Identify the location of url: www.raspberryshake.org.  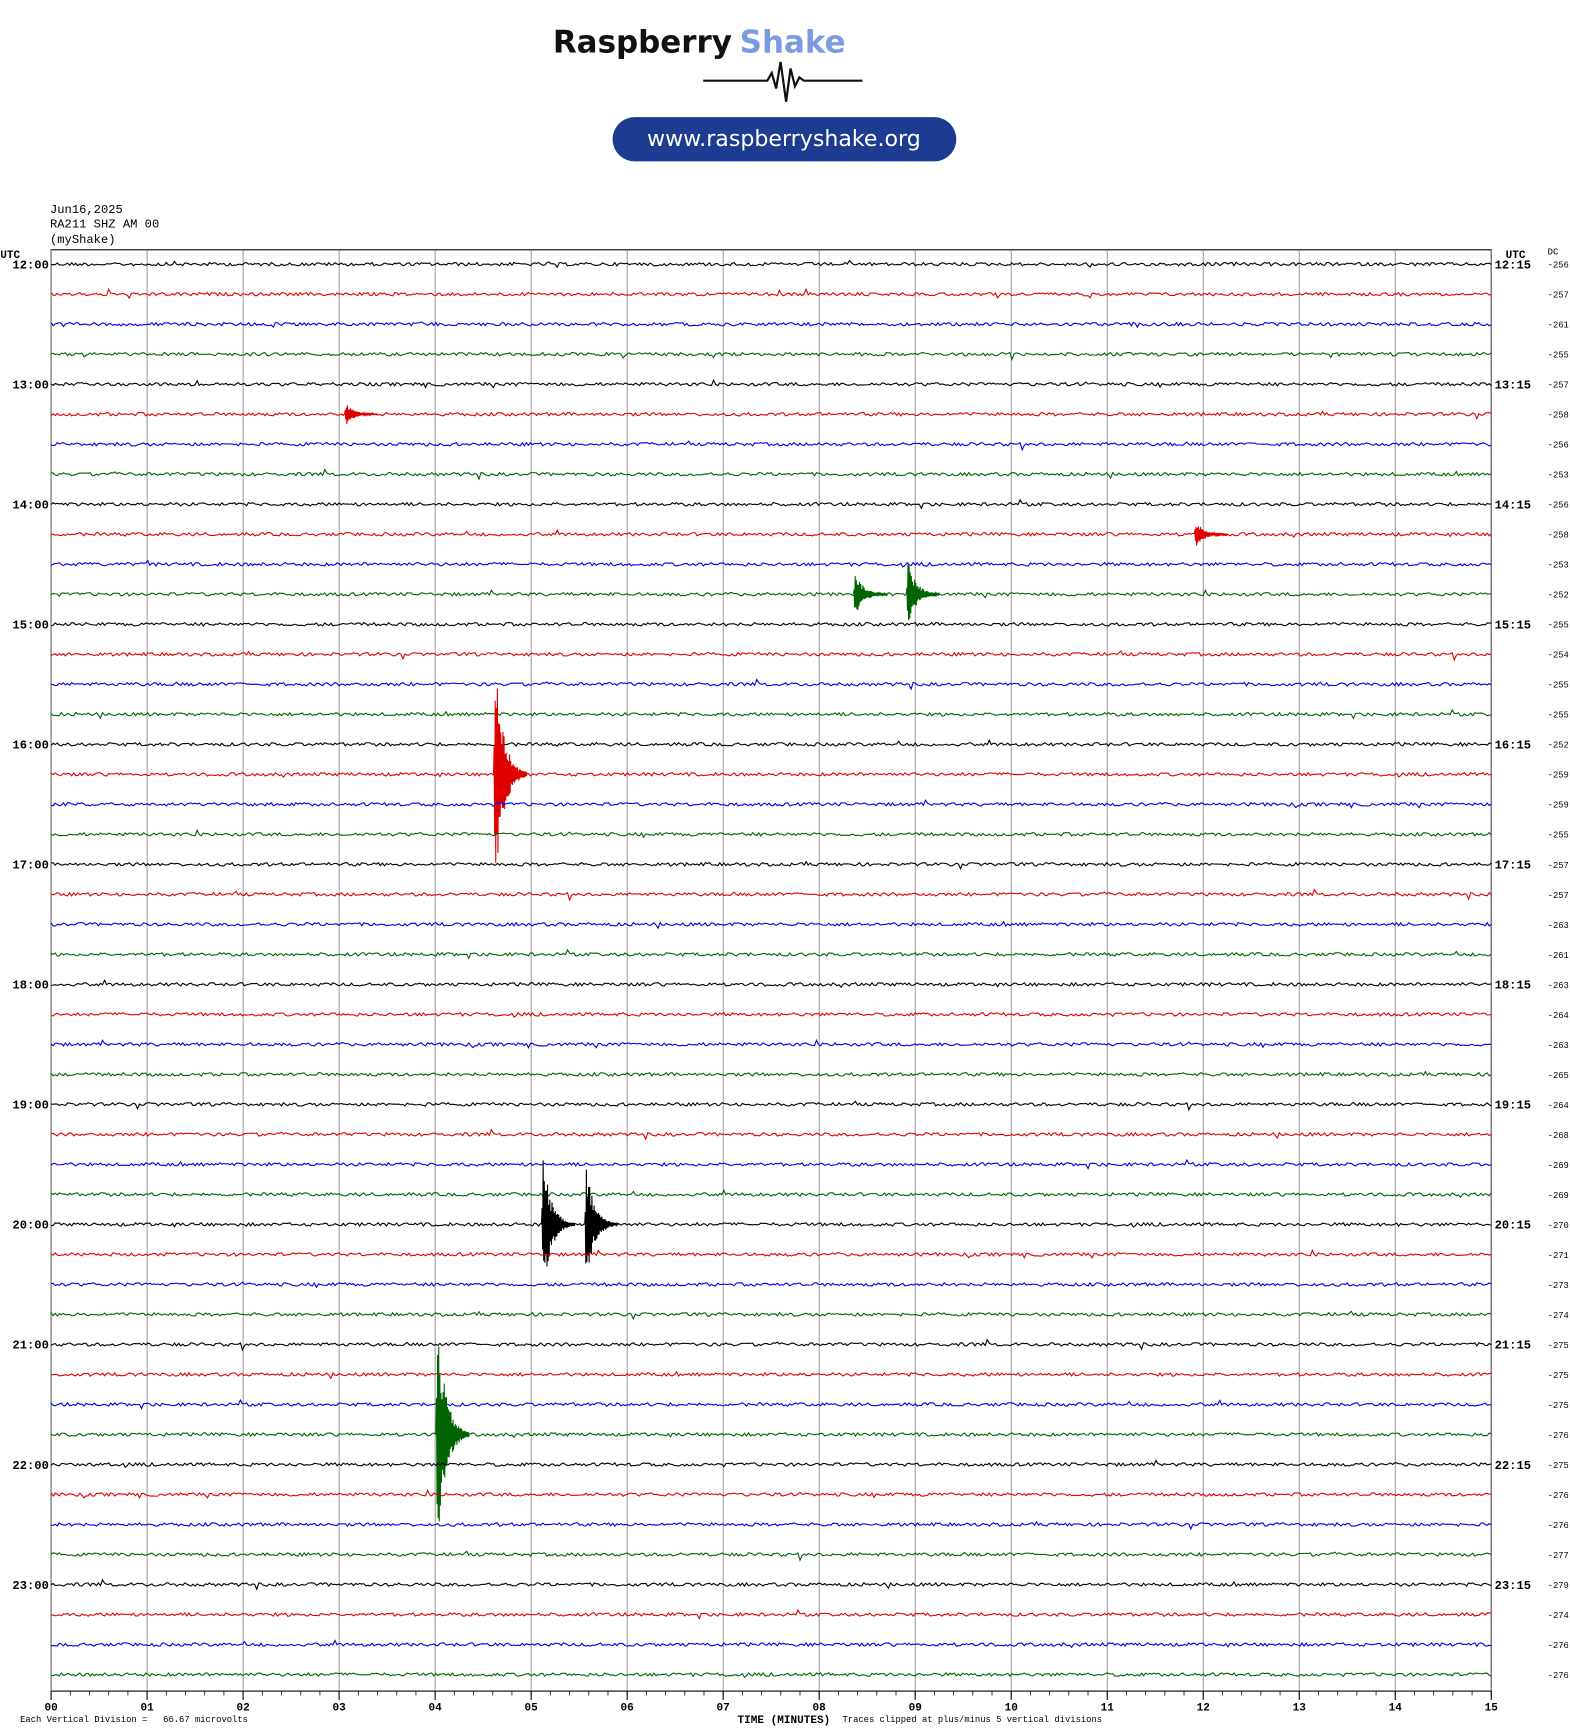
(784, 139).